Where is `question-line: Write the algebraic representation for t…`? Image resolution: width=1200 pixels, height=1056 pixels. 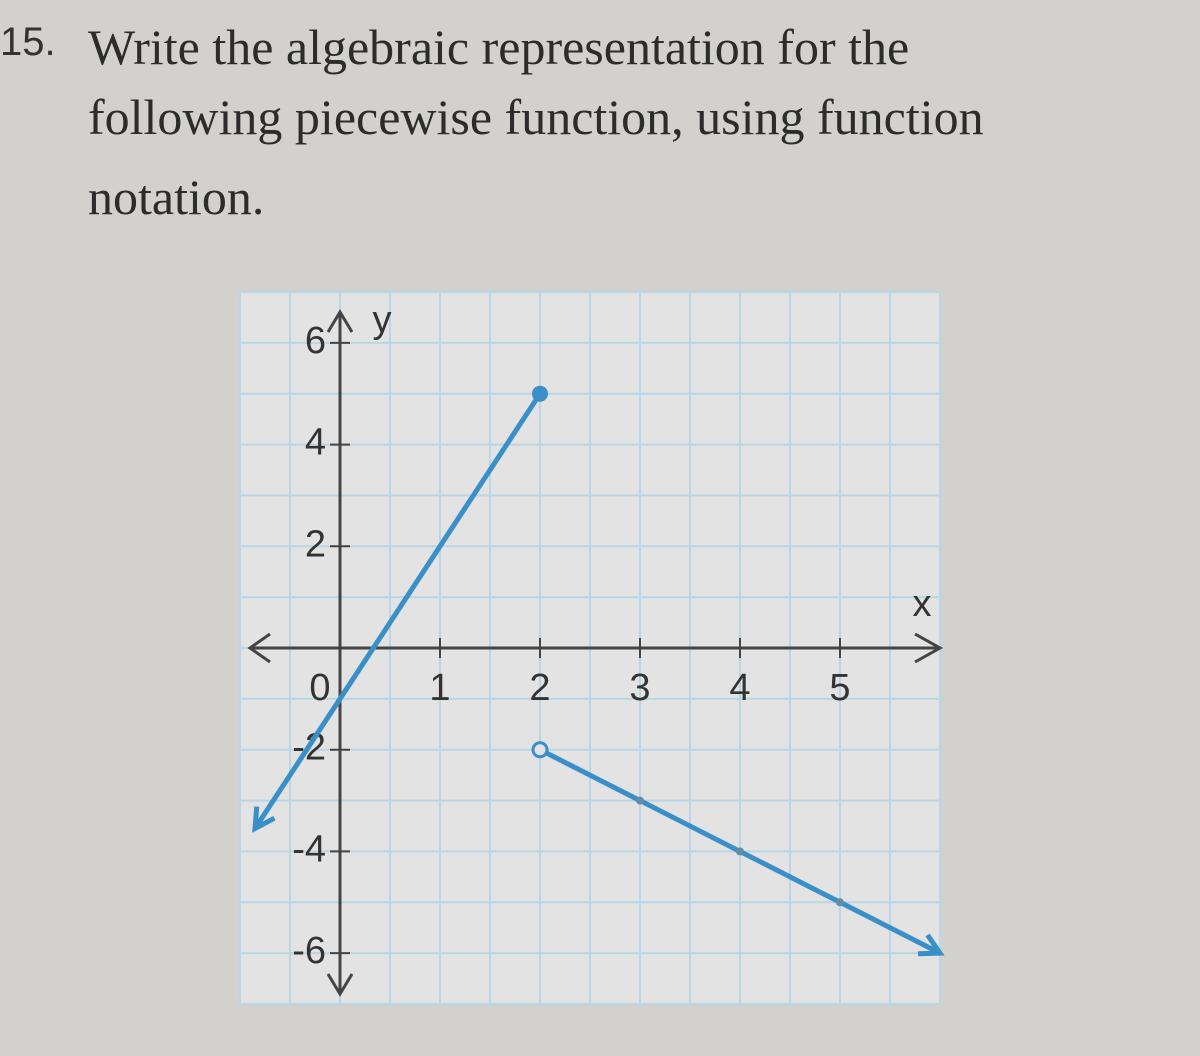
question-line: Write the algebraic representation for t… is located at coordinates (499, 47).